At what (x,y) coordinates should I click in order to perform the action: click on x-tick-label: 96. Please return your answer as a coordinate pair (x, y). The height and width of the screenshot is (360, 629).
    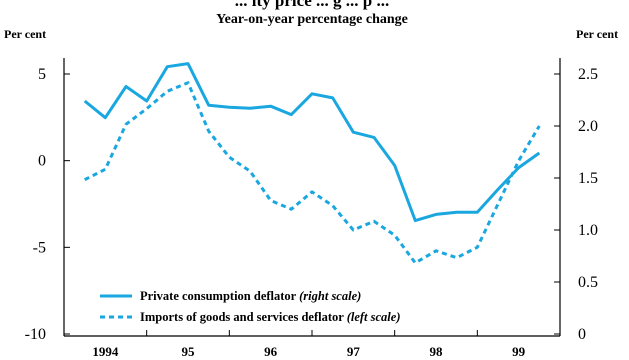
    Looking at the image, I should click on (271, 351).